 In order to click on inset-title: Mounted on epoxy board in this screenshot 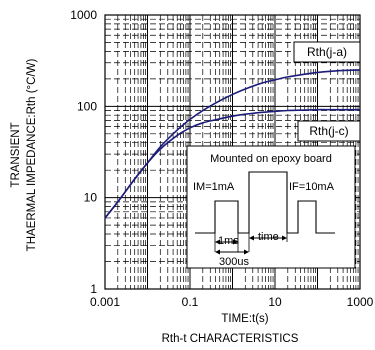, I will do `click(271, 159)`.